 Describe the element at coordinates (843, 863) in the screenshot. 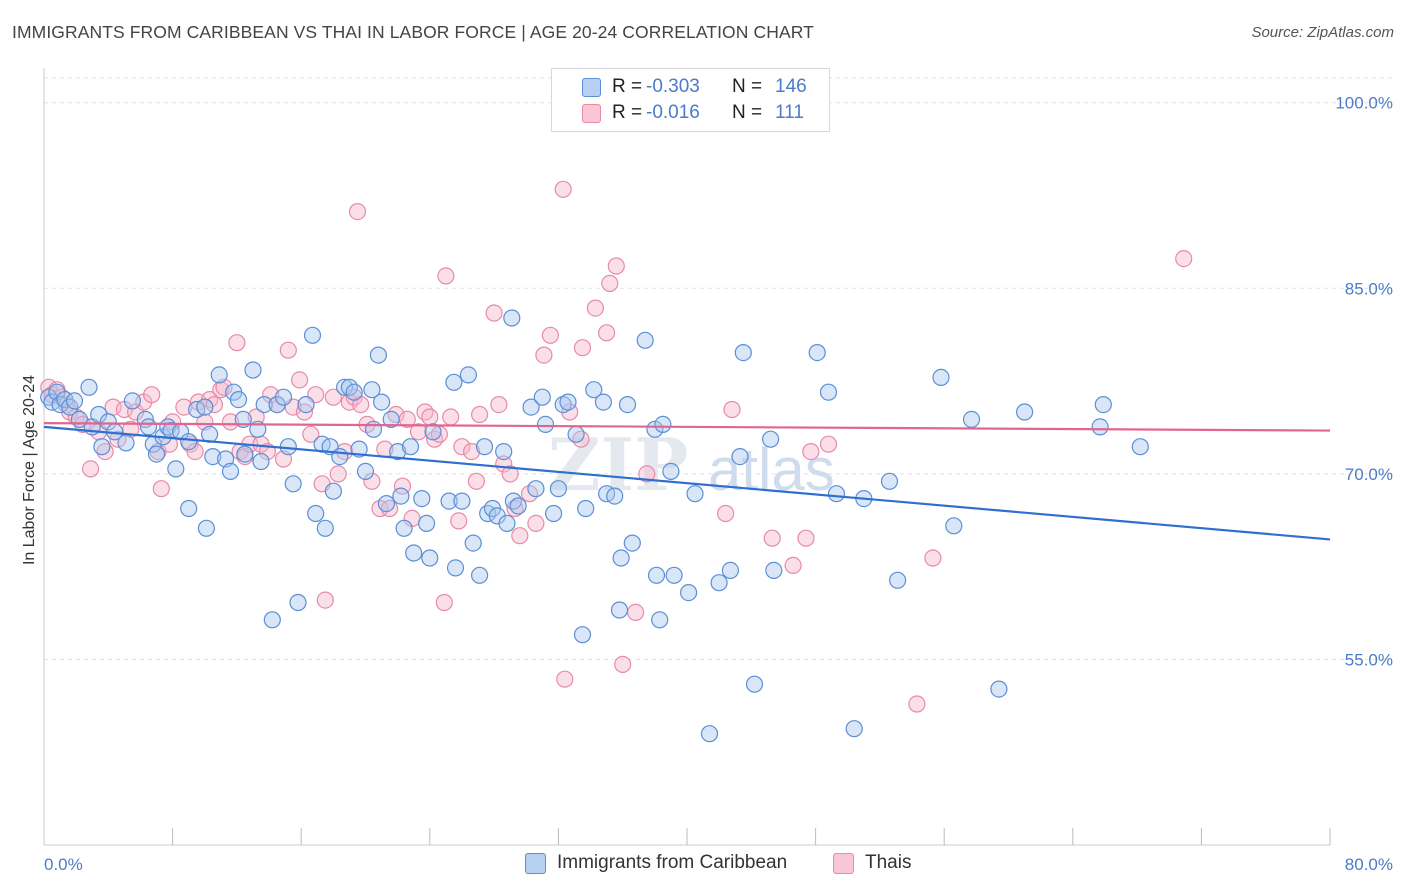

I see `legend-swatch-thais` at that location.